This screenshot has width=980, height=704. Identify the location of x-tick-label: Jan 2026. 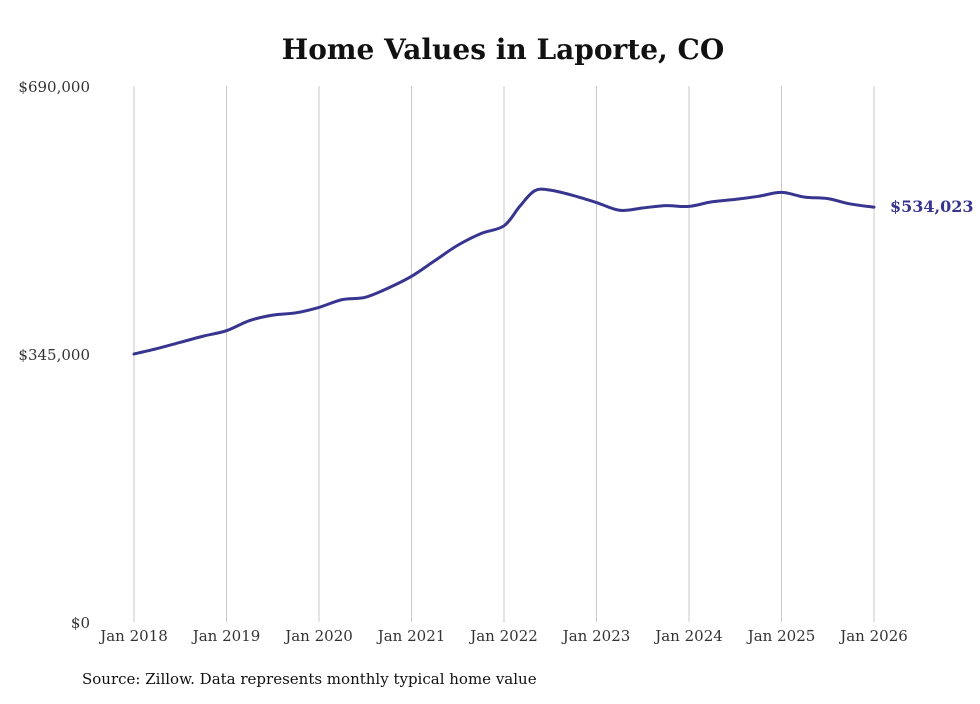
(873, 636).